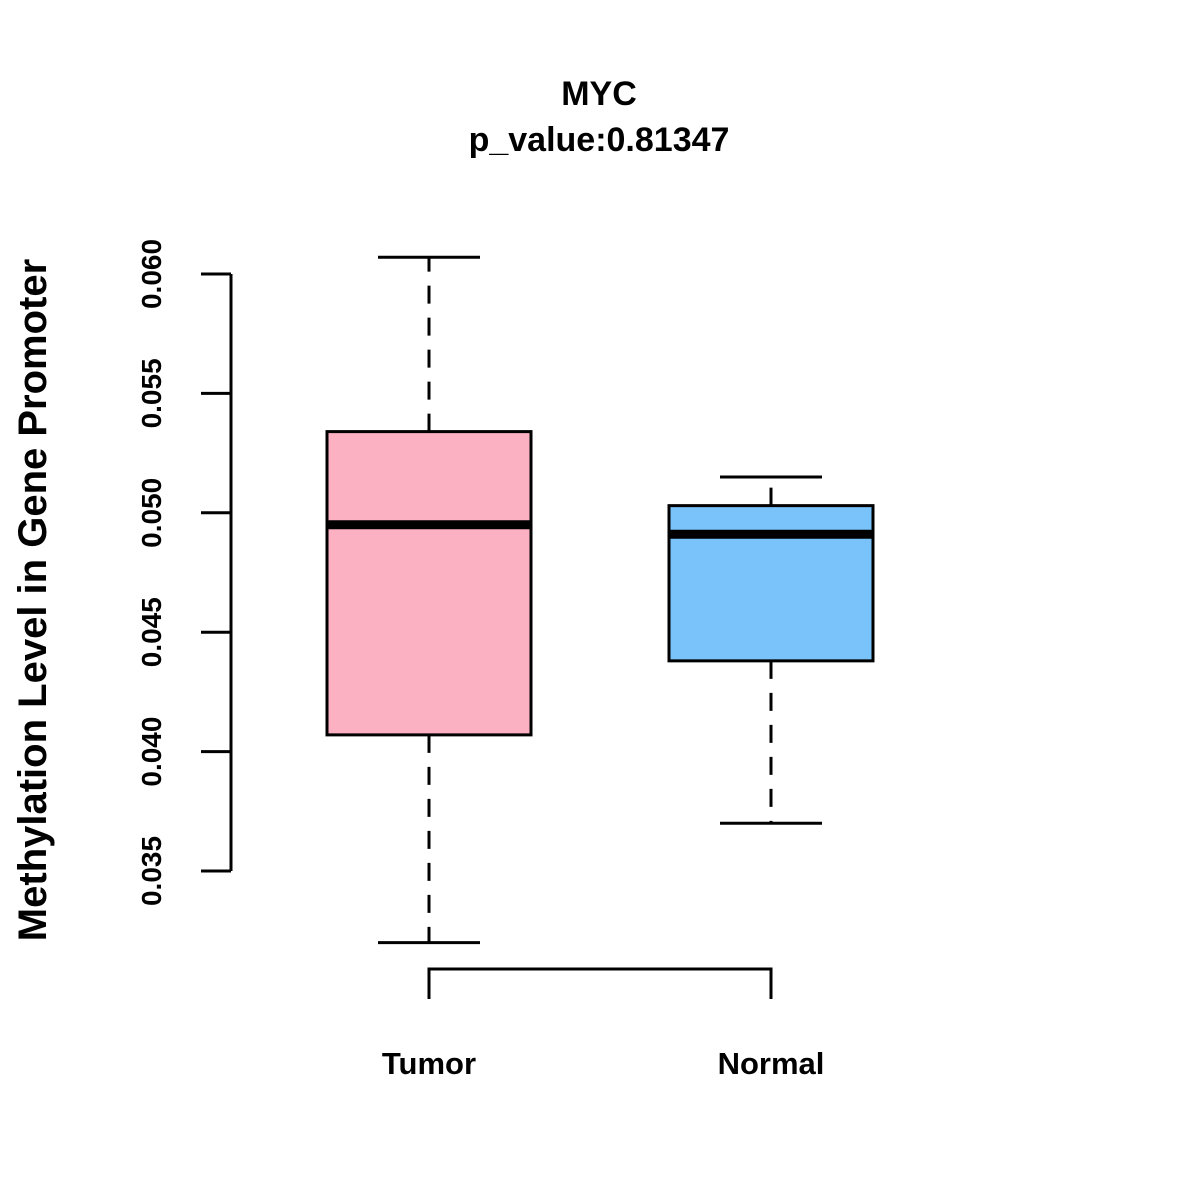 The image size is (1200, 1200). I want to click on y-axis: 0.035 0.040 0.045 0.050 0.055 0.060, so click(184, 572).